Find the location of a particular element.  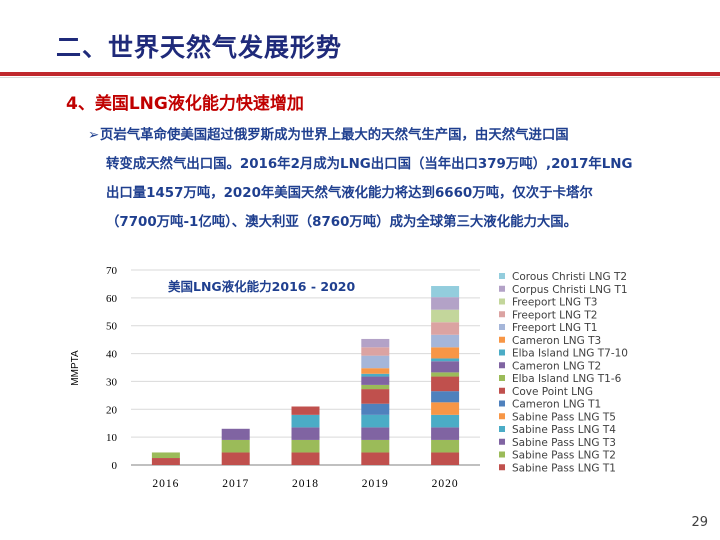

x-tick-label: 2019 is located at coordinates (375, 484).